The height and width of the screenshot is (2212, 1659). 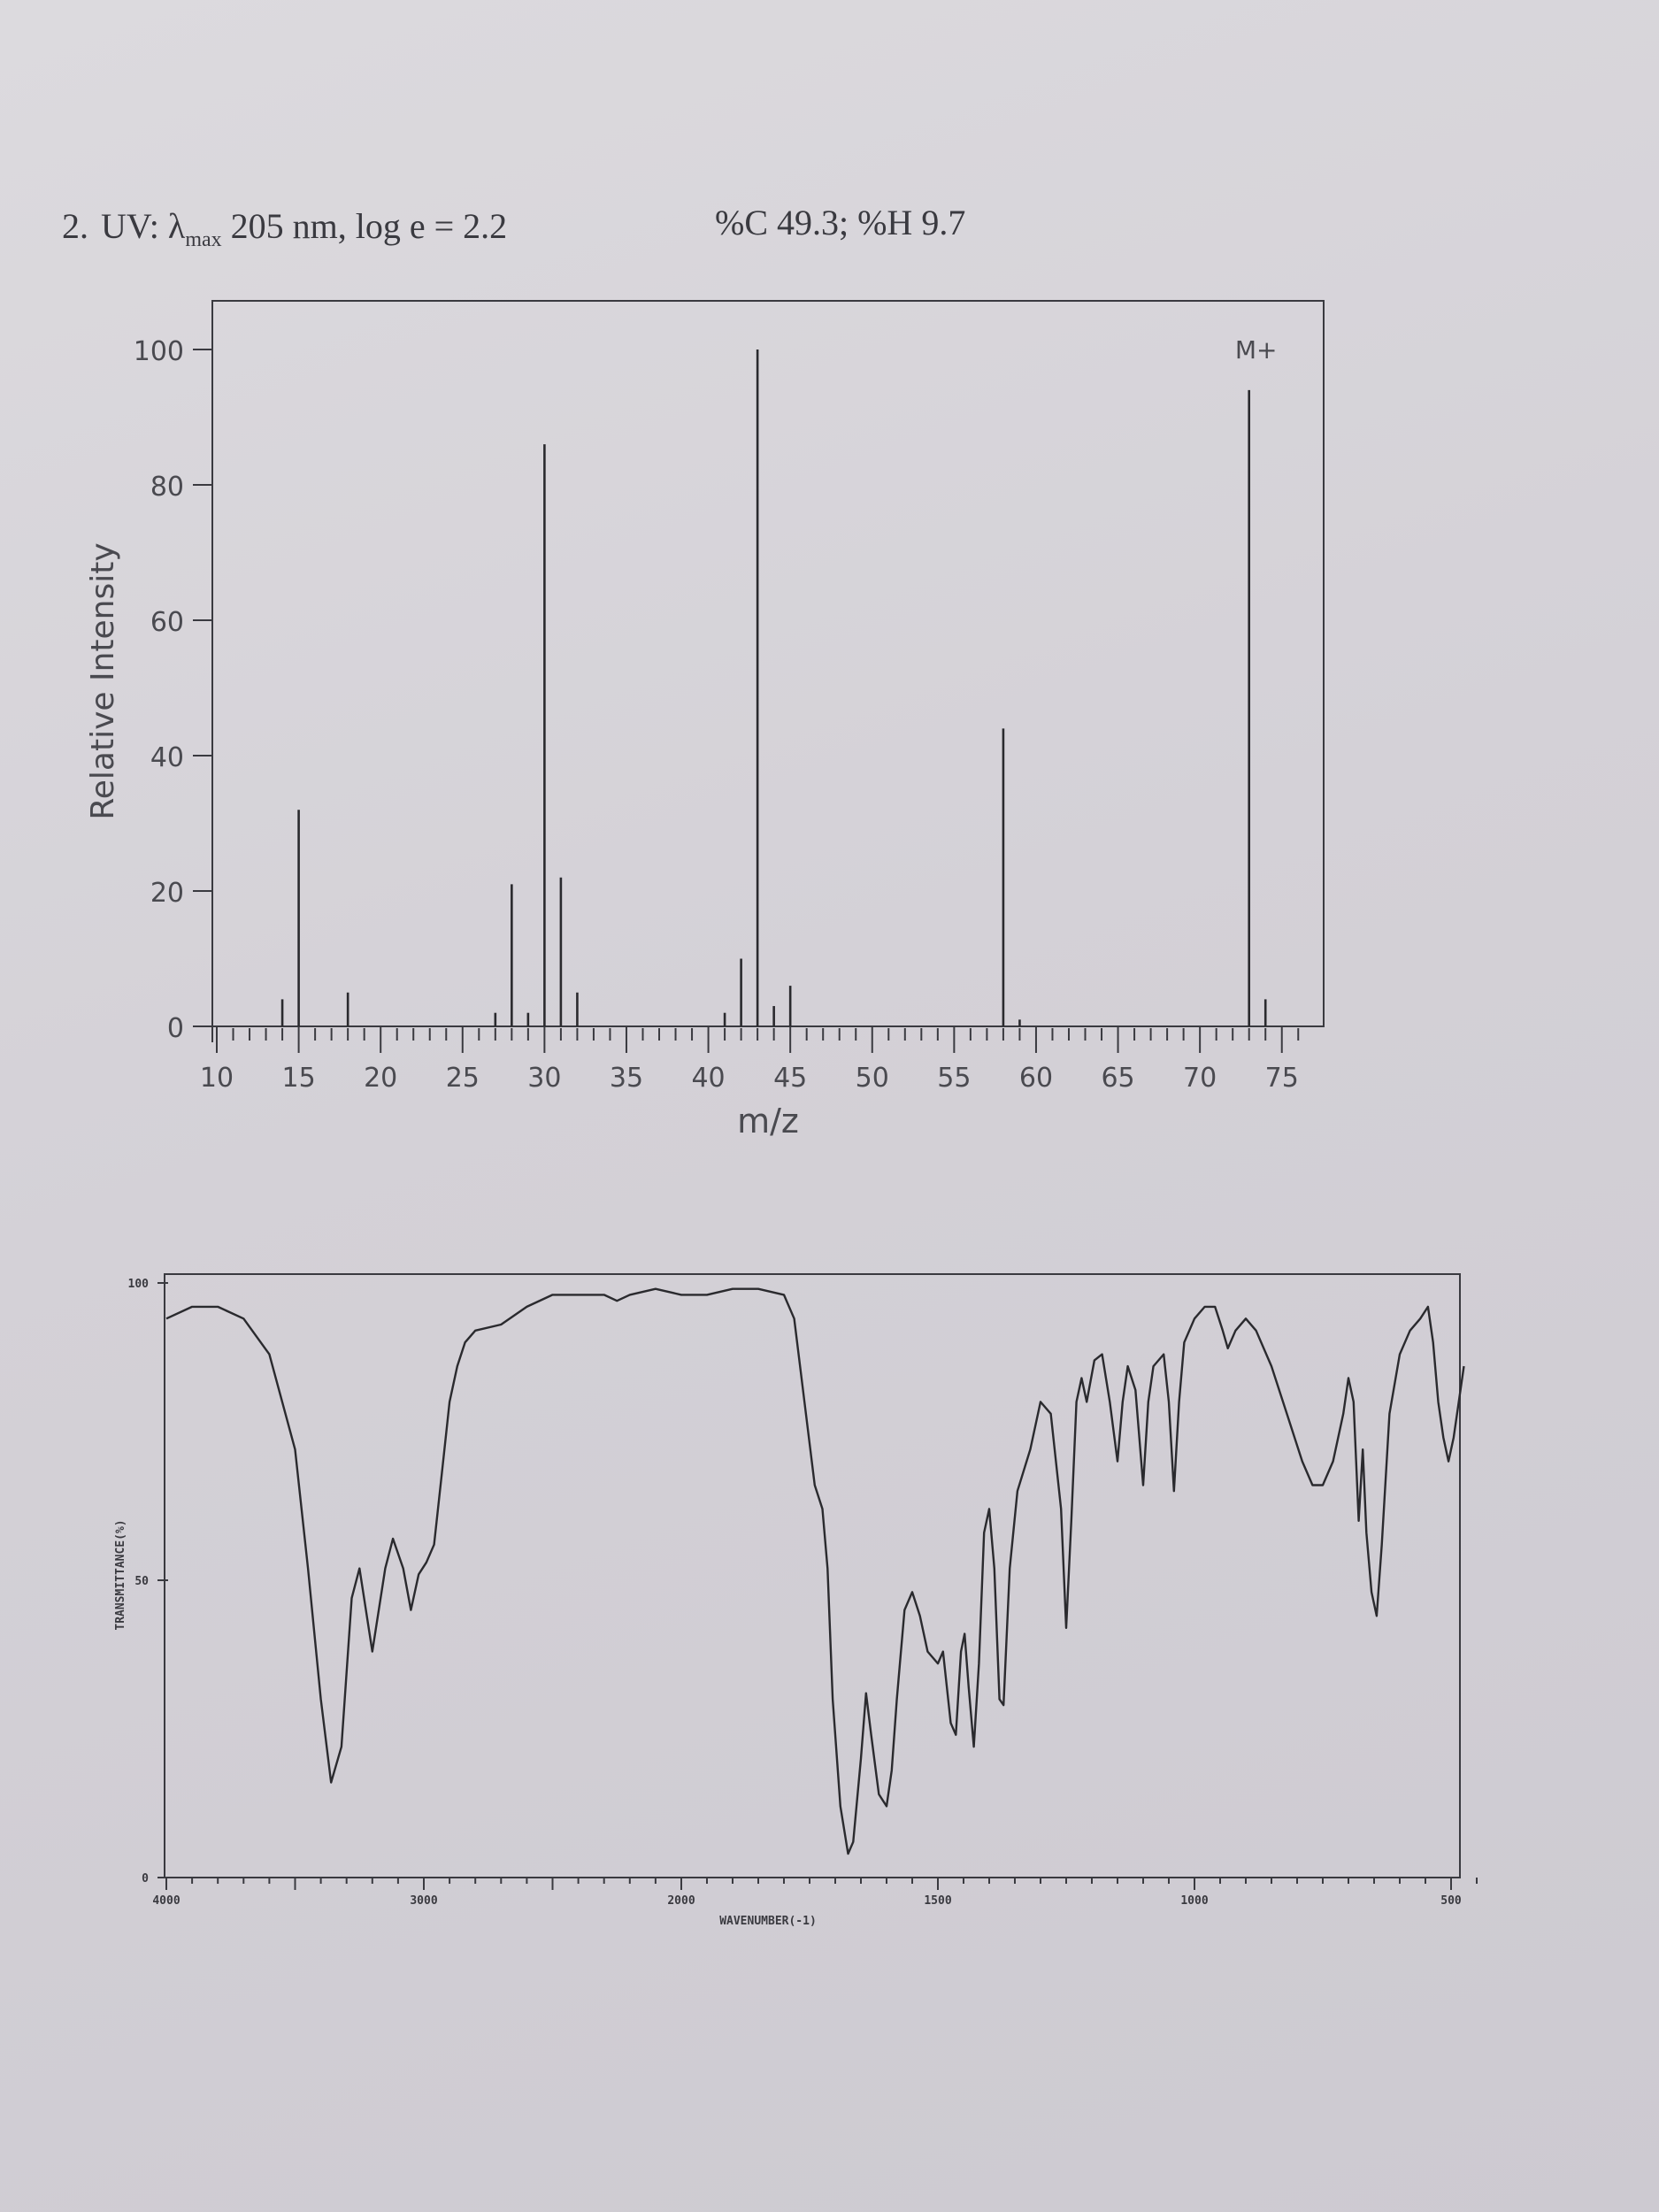 I want to click on elemental-analysis: %C 49.3; %H 9.7, so click(x=841, y=223).